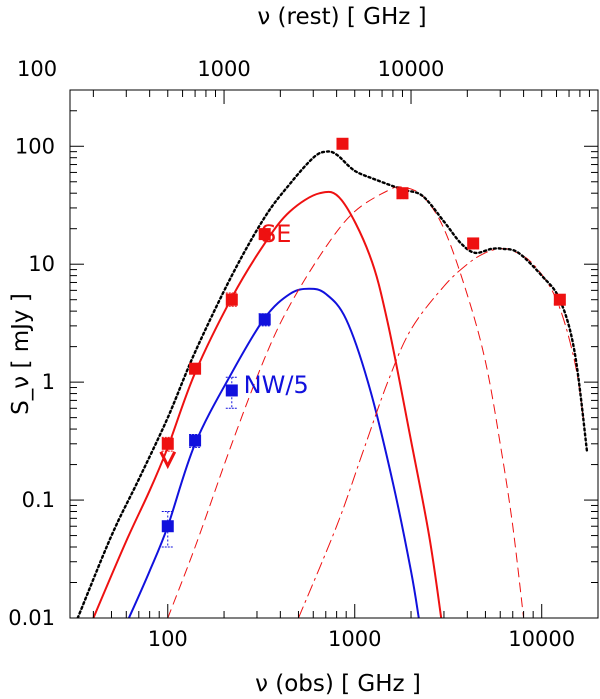 The width and height of the screenshot is (600, 699). Describe the element at coordinates (341, 17) in the screenshot. I see `x2-axis-title: ν (rest) [ GHz ]` at that location.